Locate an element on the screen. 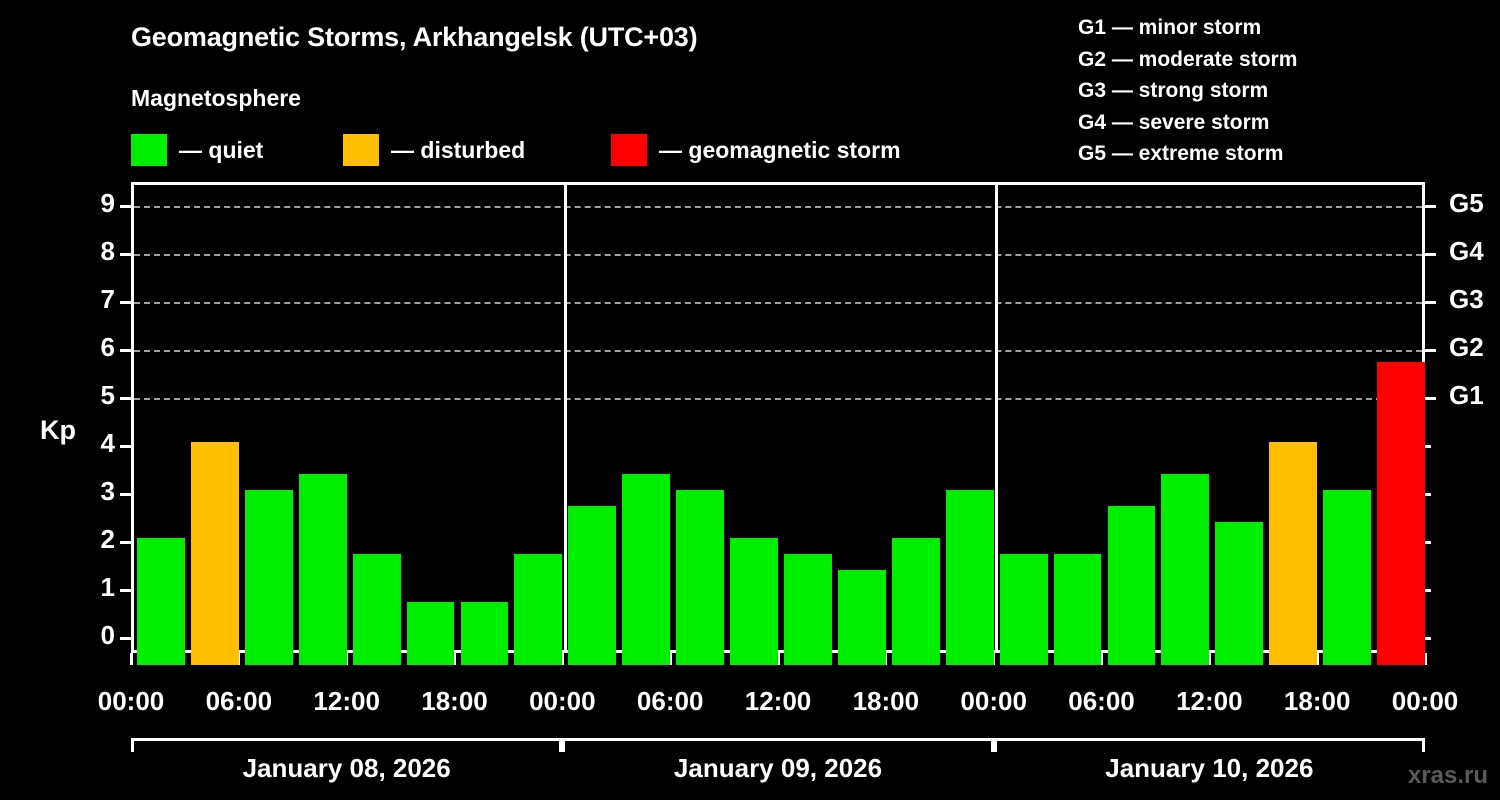 This screenshot has width=1500, height=800. g-tick-label: G3 is located at coordinates (1466, 299).